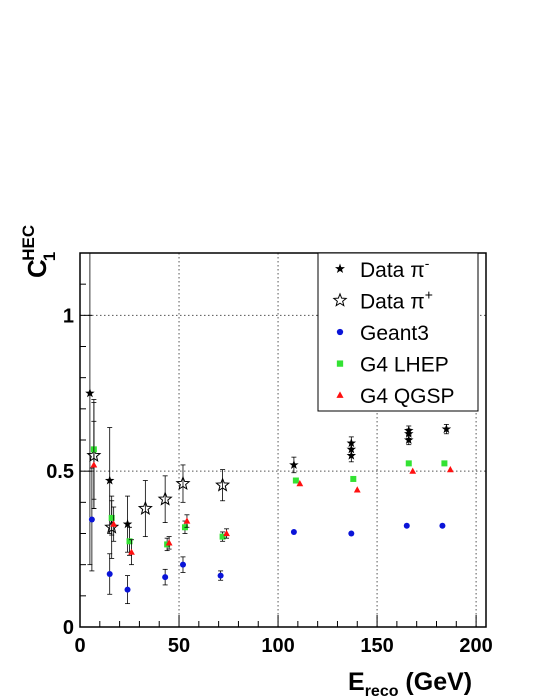 The width and height of the screenshot is (540, 699). I want to click on svg-text: Ereco (GeV), so click(410, 683).